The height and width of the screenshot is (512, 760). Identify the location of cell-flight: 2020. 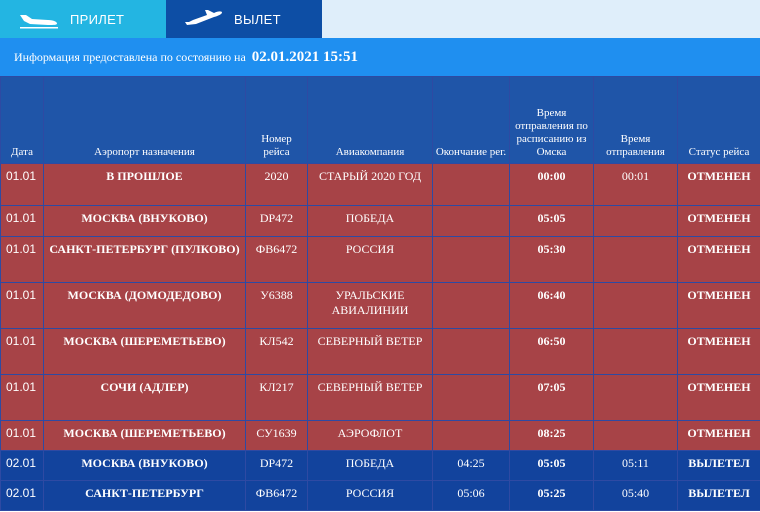
(276, 184).